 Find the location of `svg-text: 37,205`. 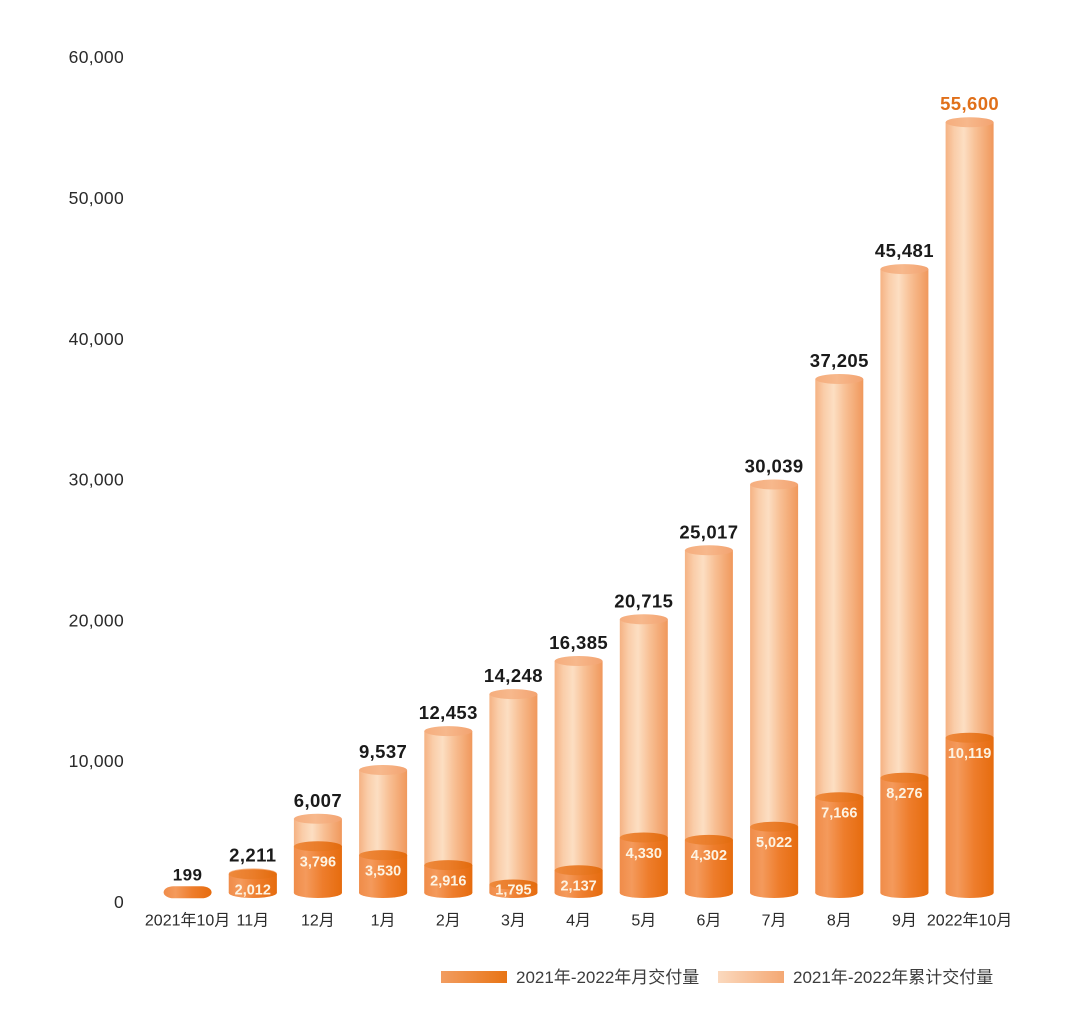

svg-text: 37,205 is located at coordinates (839, 360).